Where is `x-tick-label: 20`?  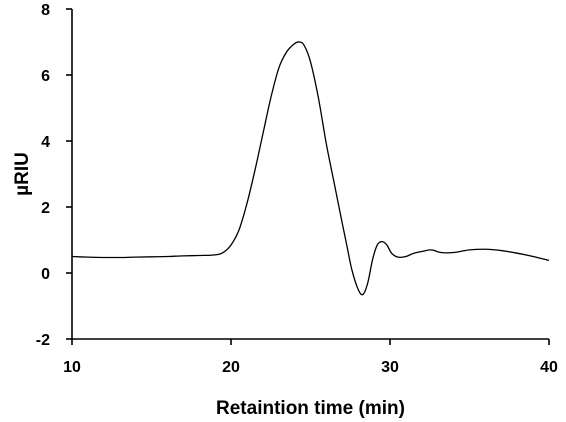 x-tick-label: 20 is located at coordinates (231, 367).